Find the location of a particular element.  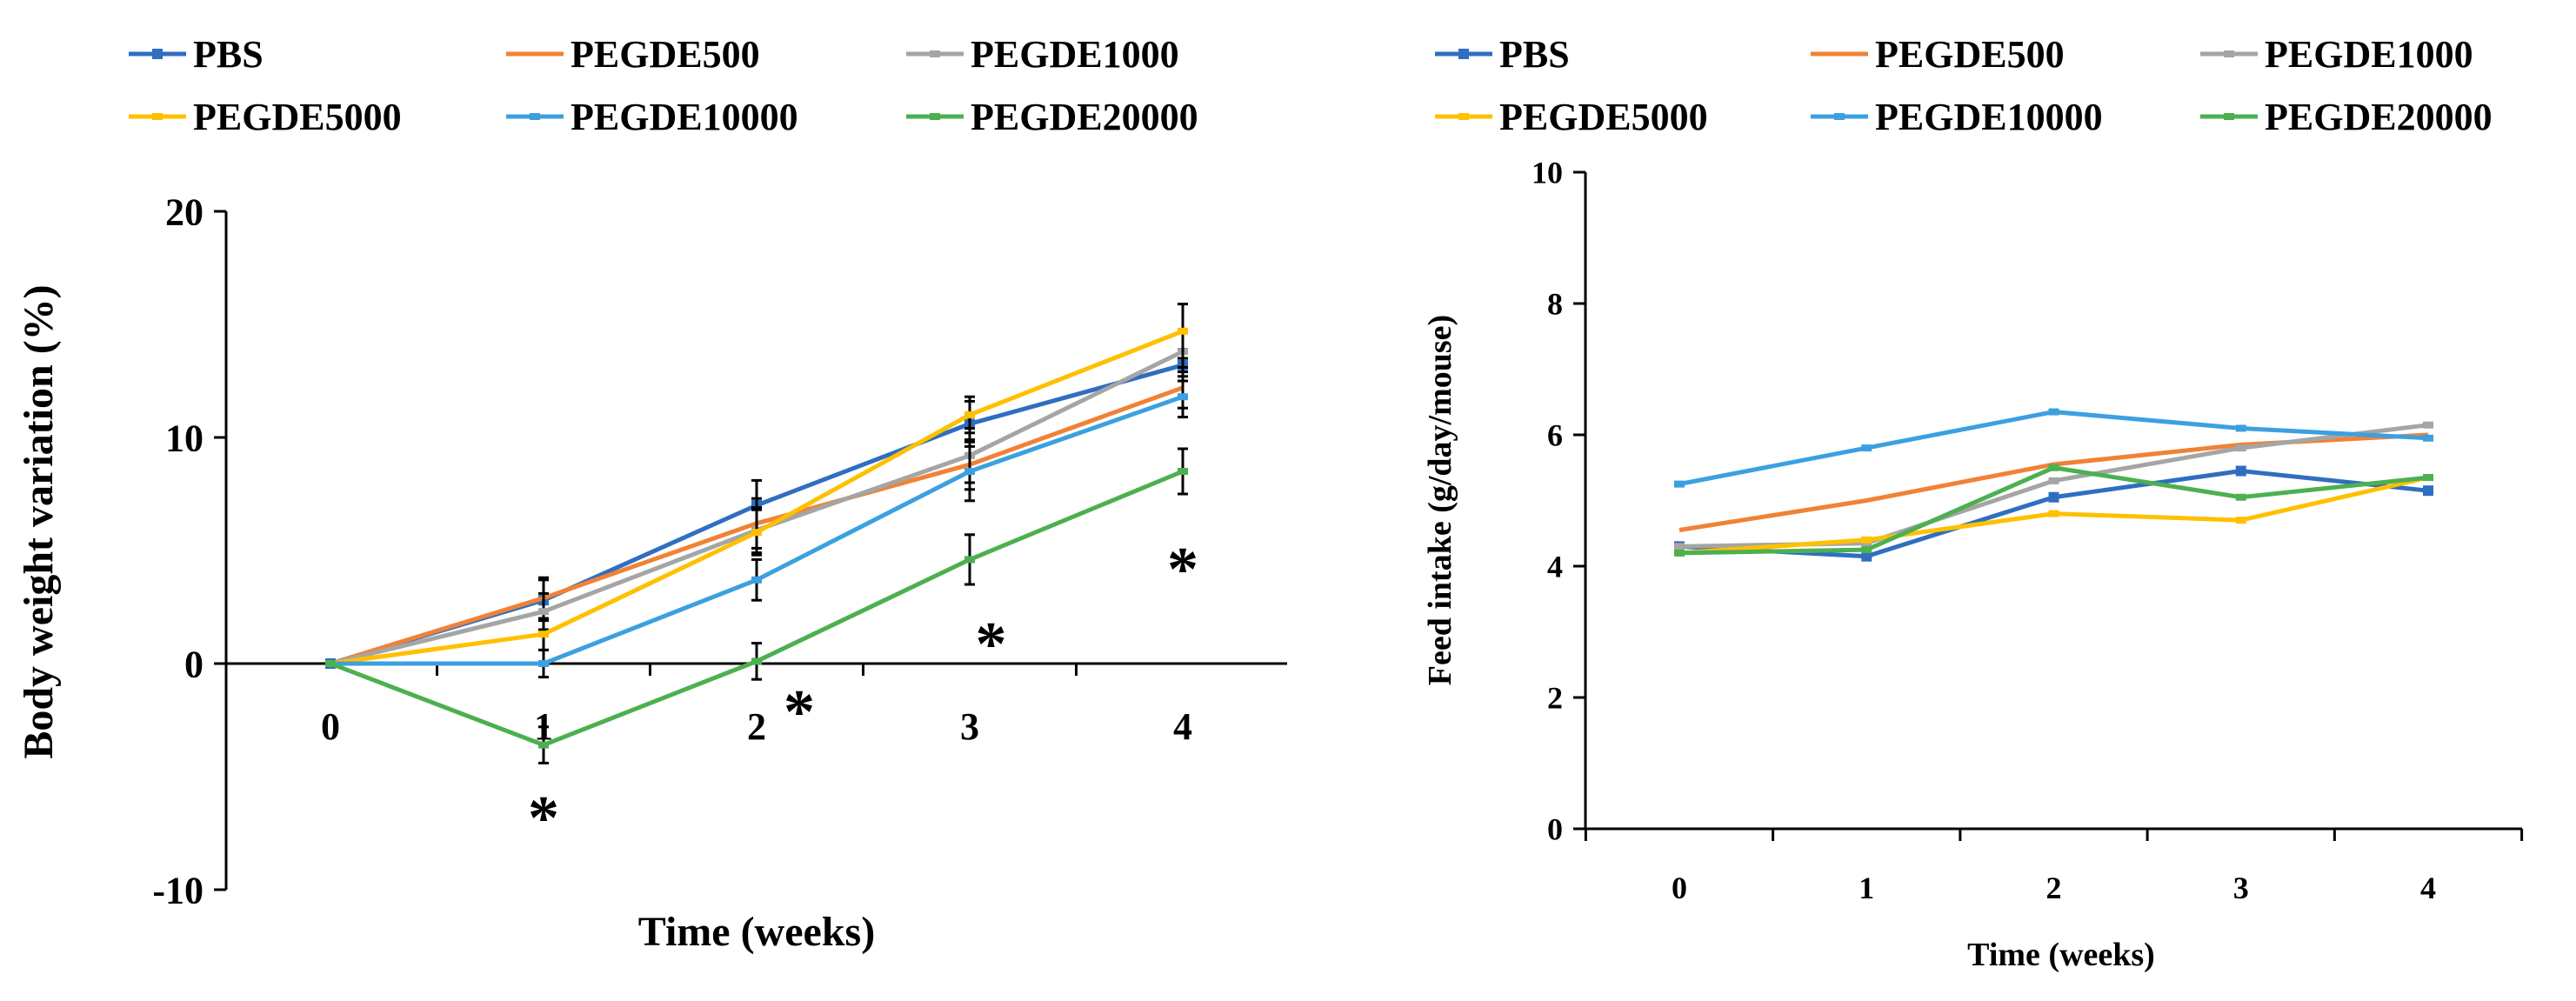

y-tick-label: 6 is located at coordinates (1555, 435).